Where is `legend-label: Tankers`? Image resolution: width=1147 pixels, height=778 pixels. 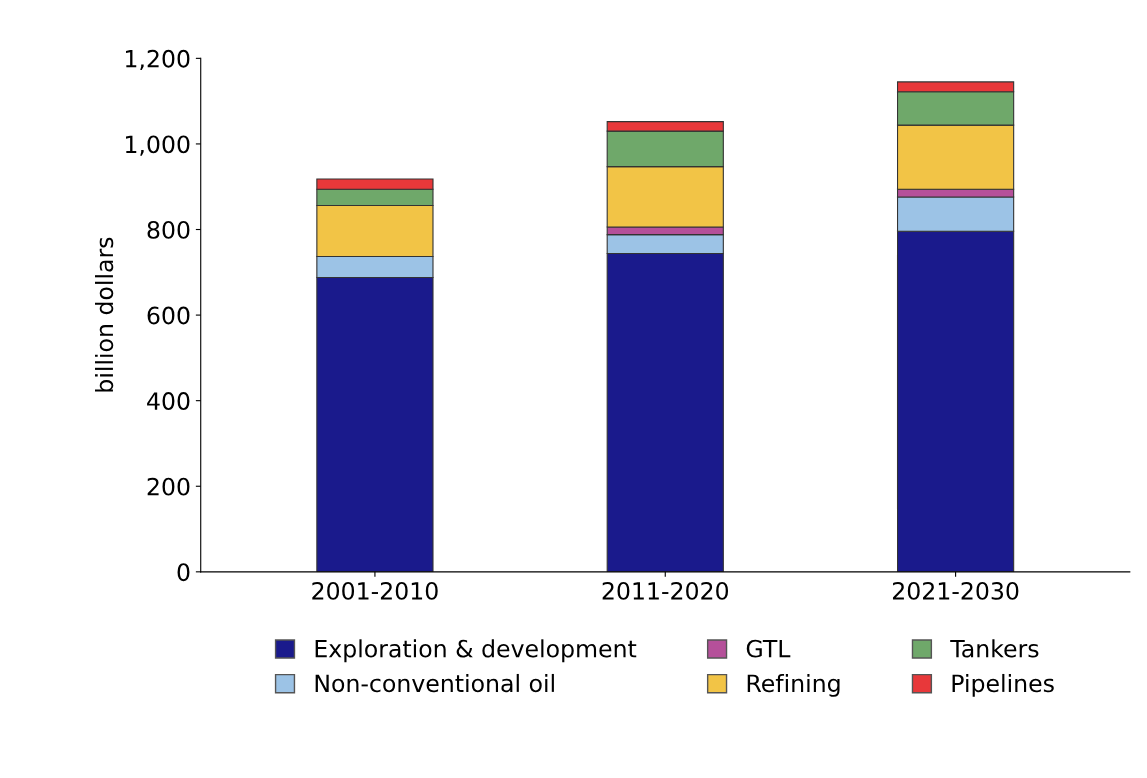 legend-label: Tankers is located at coordinates (994, 648).